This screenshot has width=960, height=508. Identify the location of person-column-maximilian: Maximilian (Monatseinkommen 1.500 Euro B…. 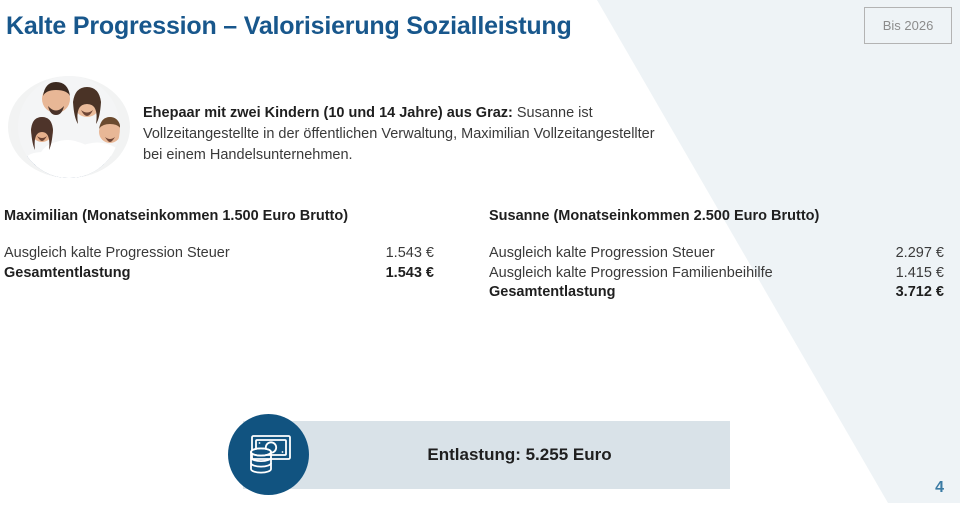
(219, 245).